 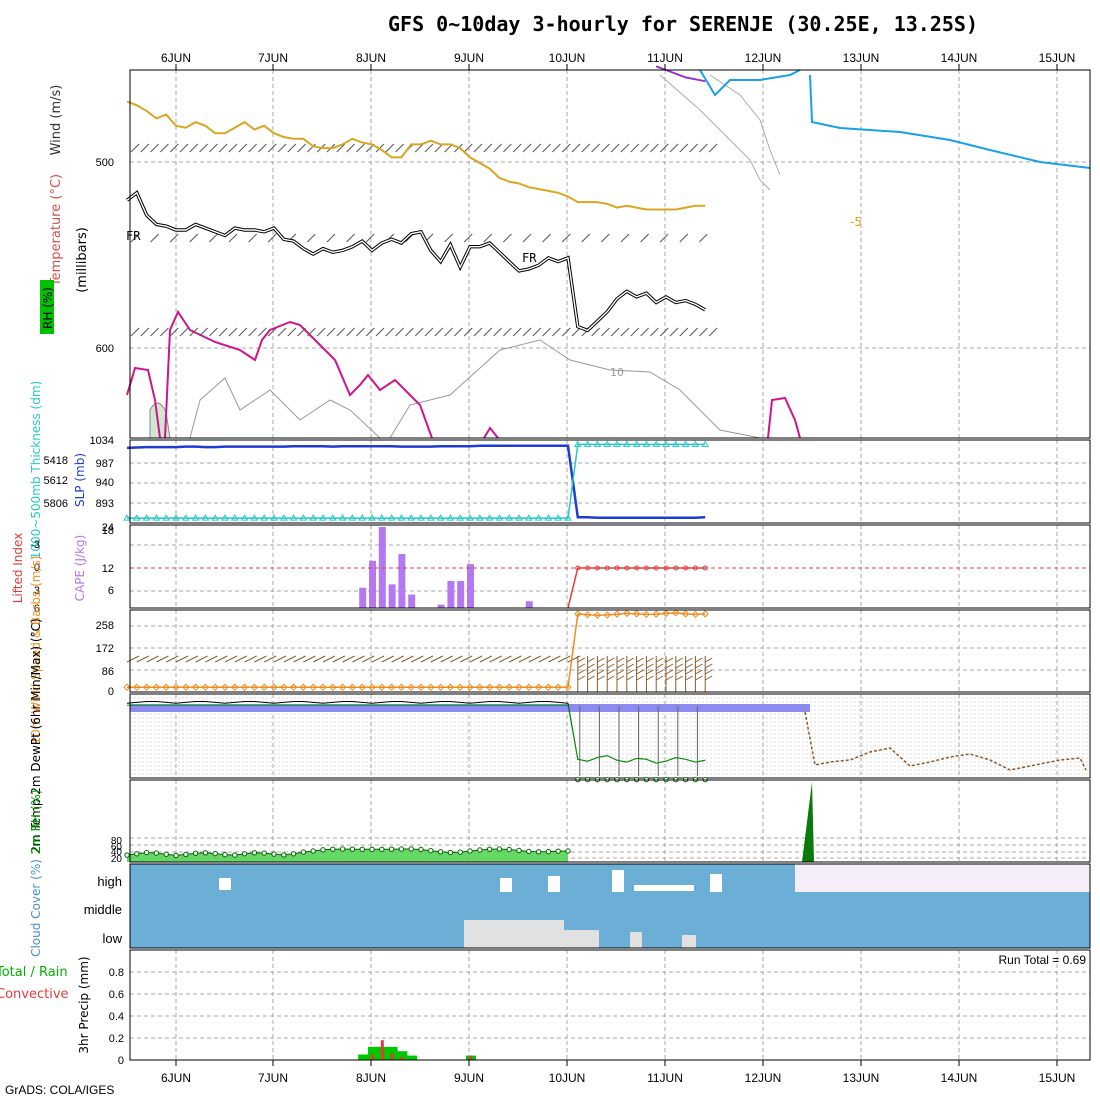 I want to click on cloud-level-label: high, so click(x=109, y=881).